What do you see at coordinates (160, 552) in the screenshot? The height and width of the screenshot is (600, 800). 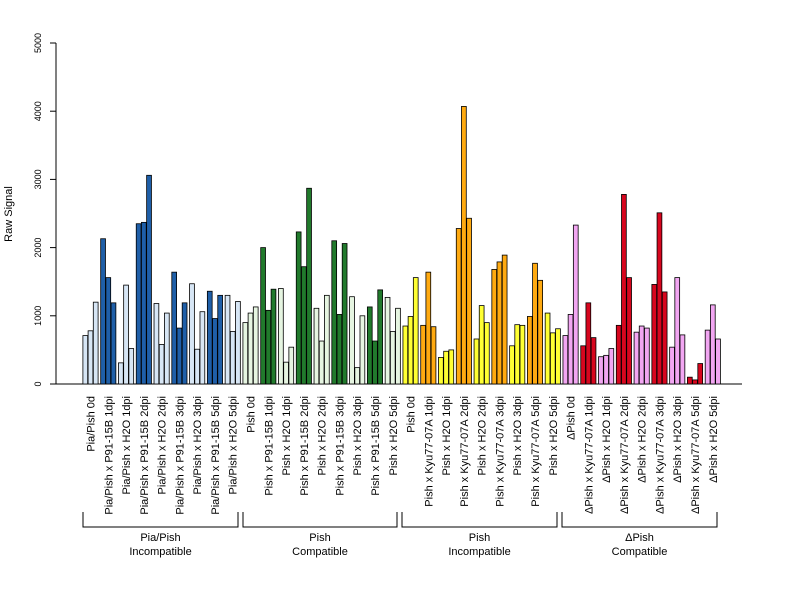 I see `group-label-line2: Incompatible` at bounding box center [160, 552].